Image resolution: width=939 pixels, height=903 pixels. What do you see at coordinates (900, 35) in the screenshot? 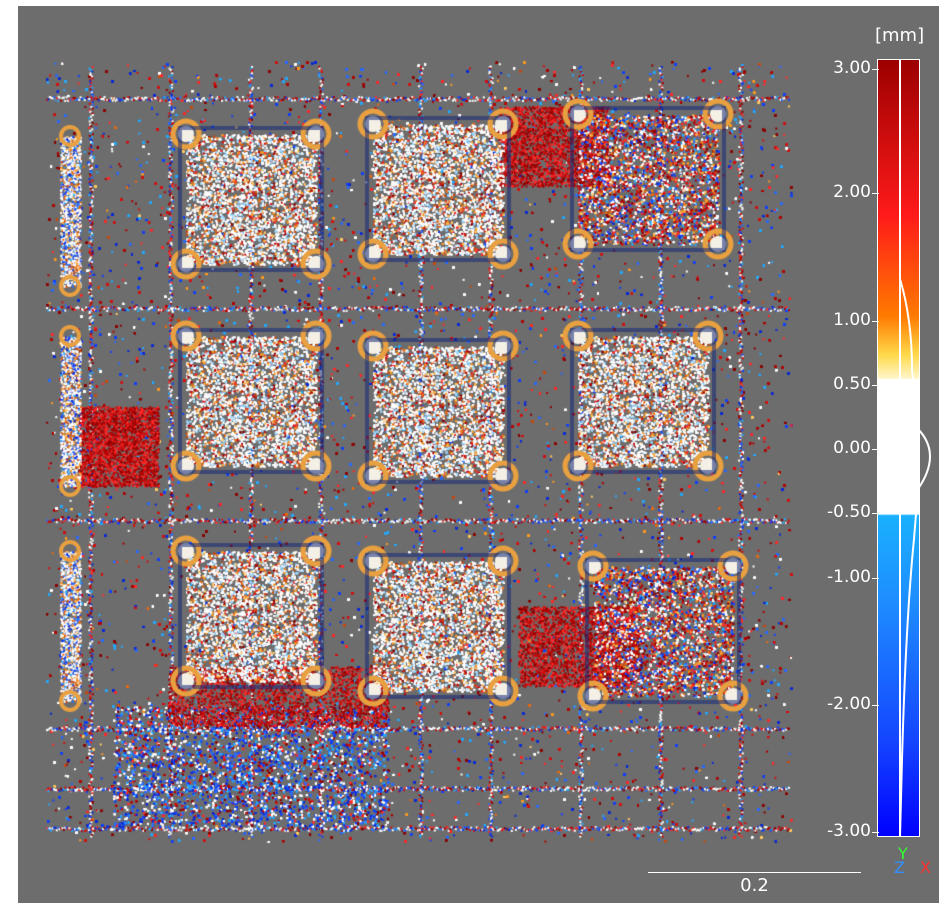
I see `colorbar-unit-label: [mm]` at bounding box center [900, 35].